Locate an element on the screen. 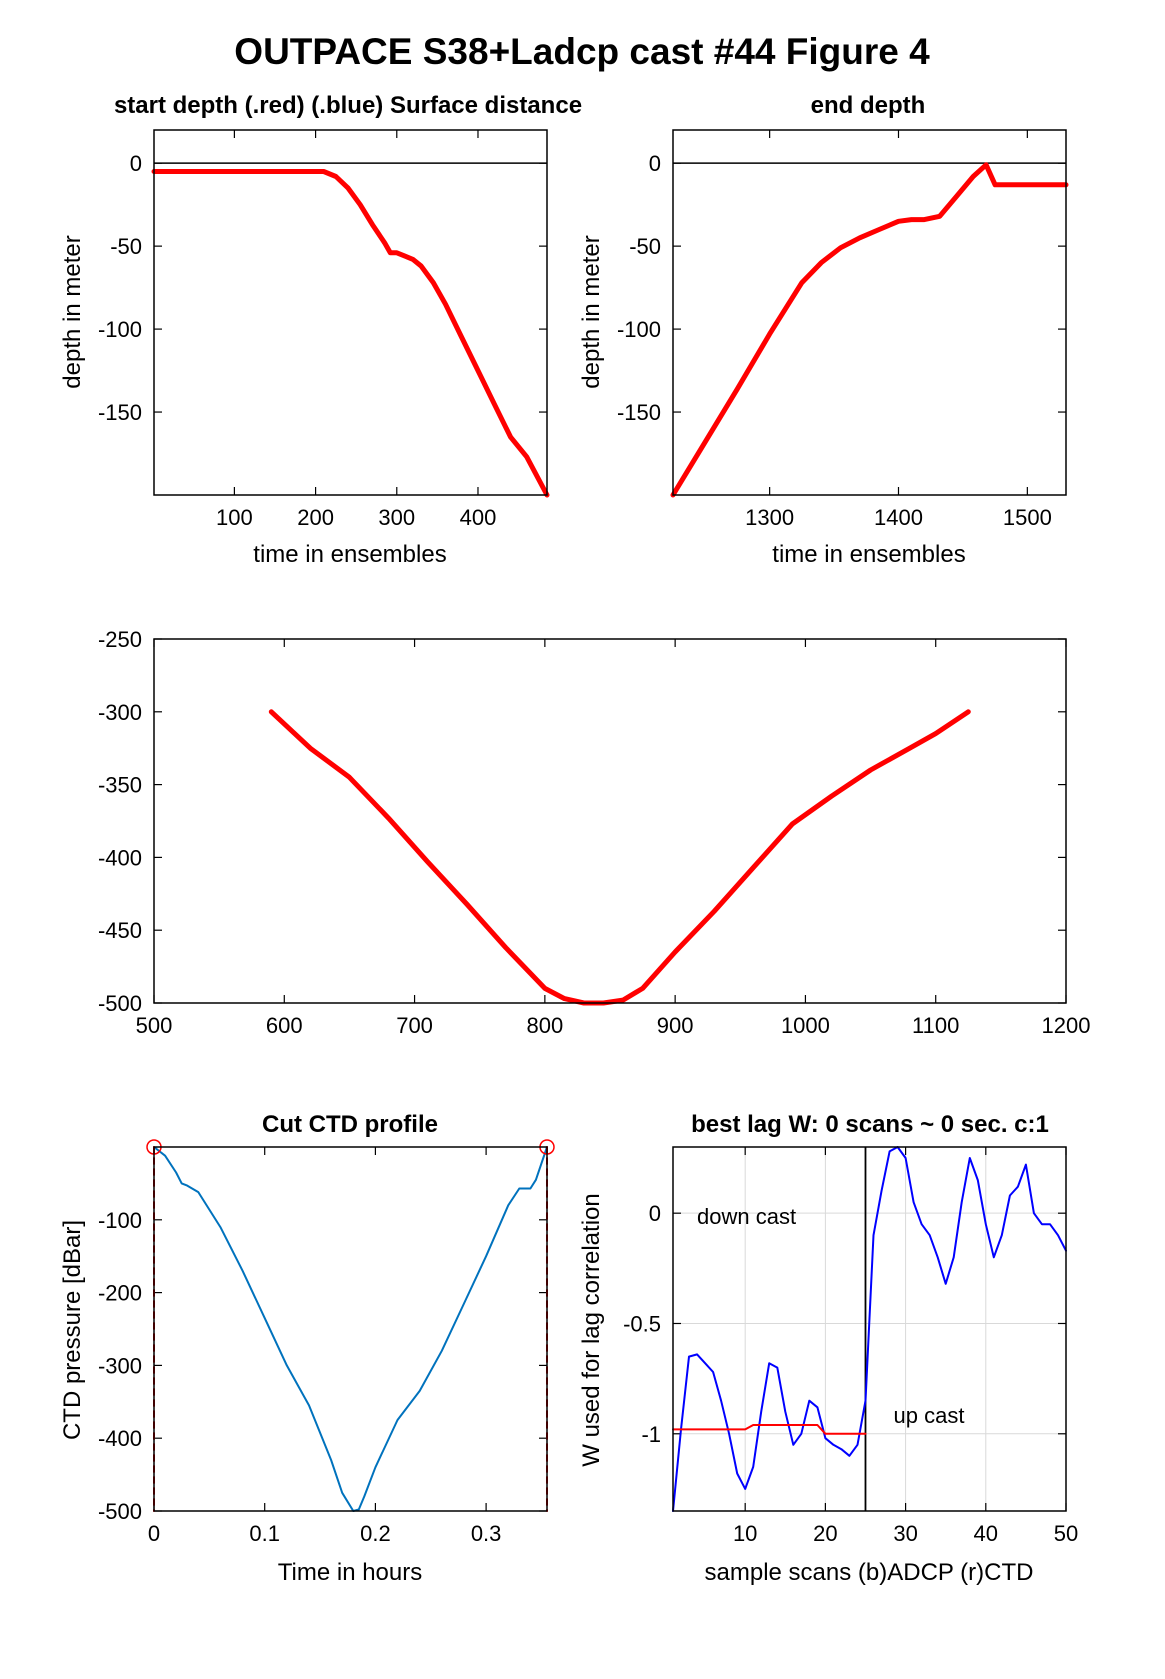 The image size is (1165, 1679). end-depth-xlabel: time in ensembles is located at coordinates (868, 554).